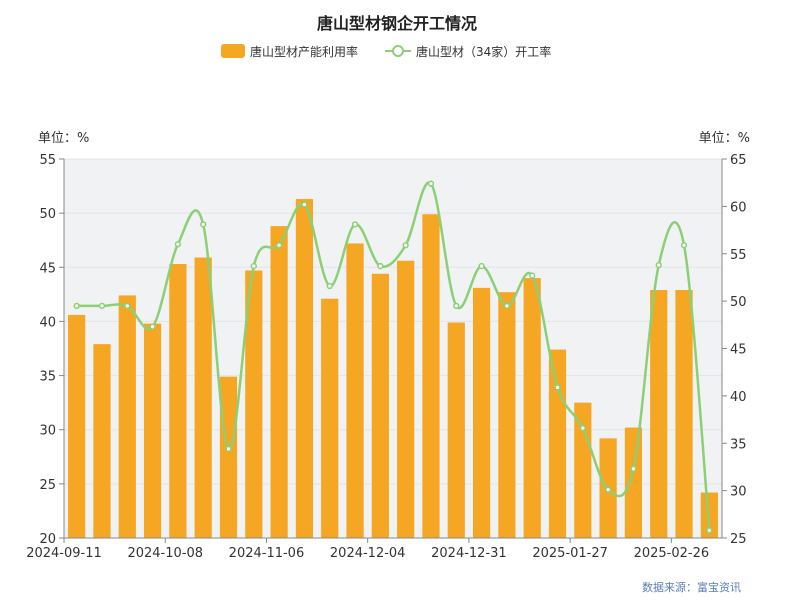 This screenshot has width=794, height=600. I want to click on left-tick-label: 30, so click(47, 431).